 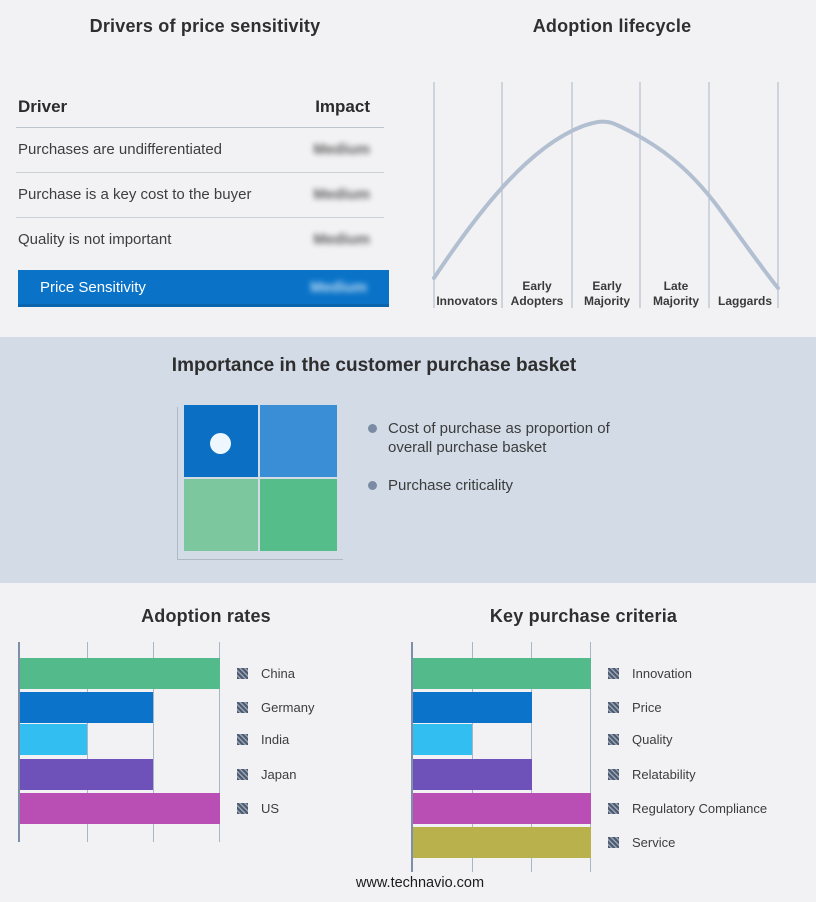 I want to click on lifecycle-chart-svg, so click(x=606, y=195).